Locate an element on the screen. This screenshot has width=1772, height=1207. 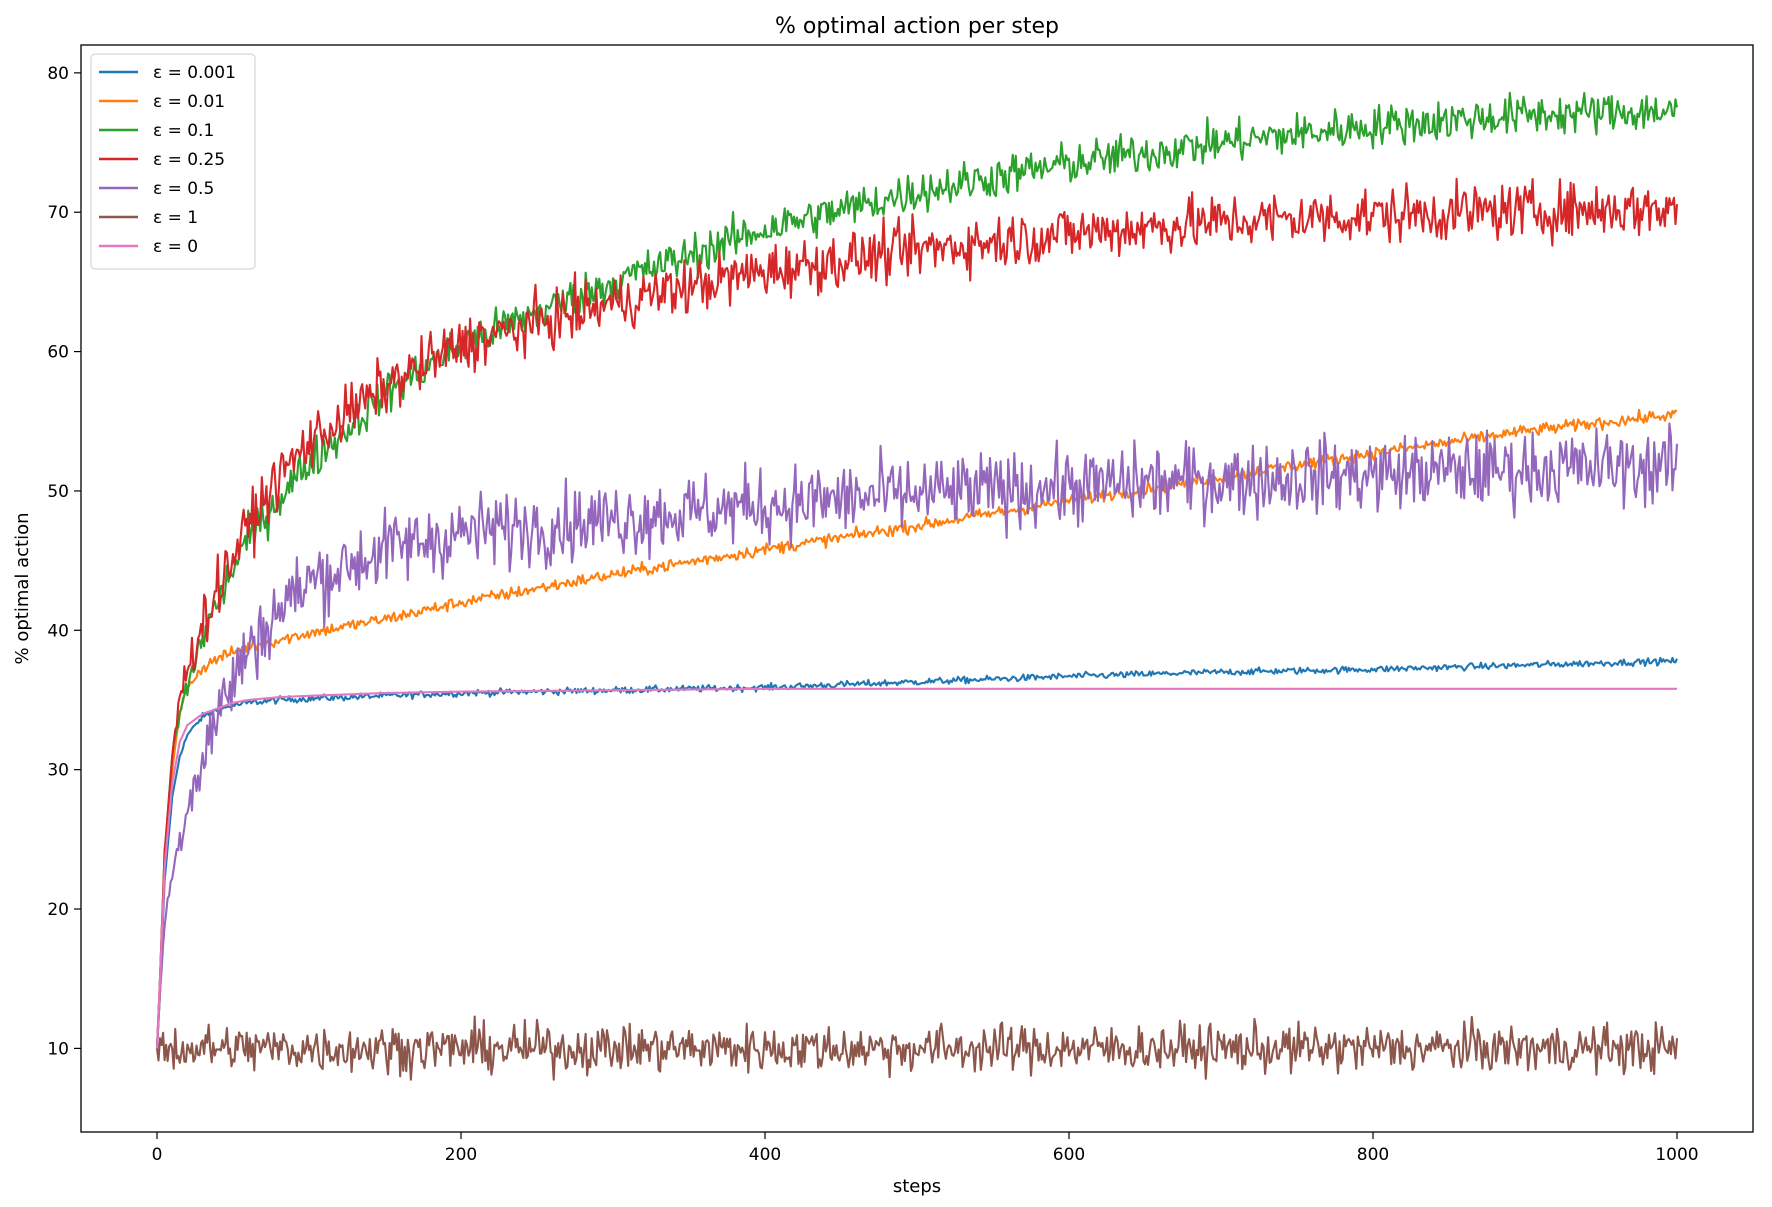
x-tick-label: 600 is located at coordinates (1069, 1155).